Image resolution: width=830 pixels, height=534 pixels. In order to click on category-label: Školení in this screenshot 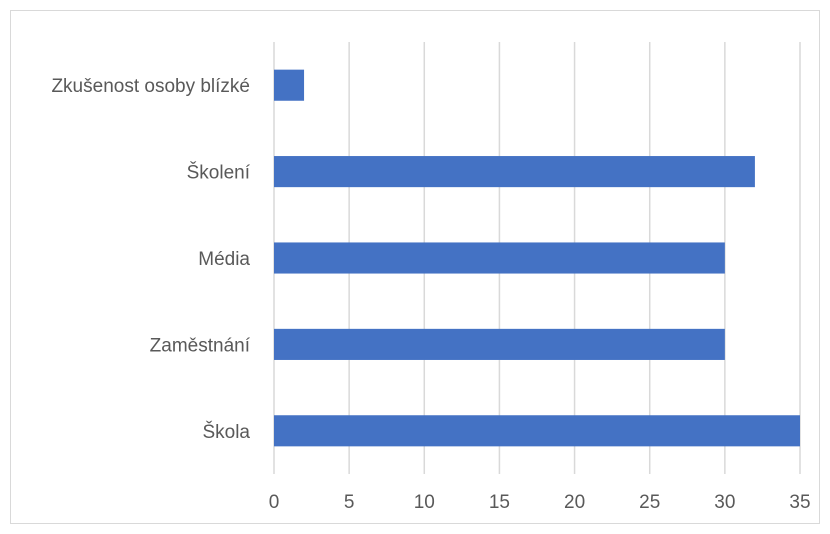, I will do `click(219, 173)`.